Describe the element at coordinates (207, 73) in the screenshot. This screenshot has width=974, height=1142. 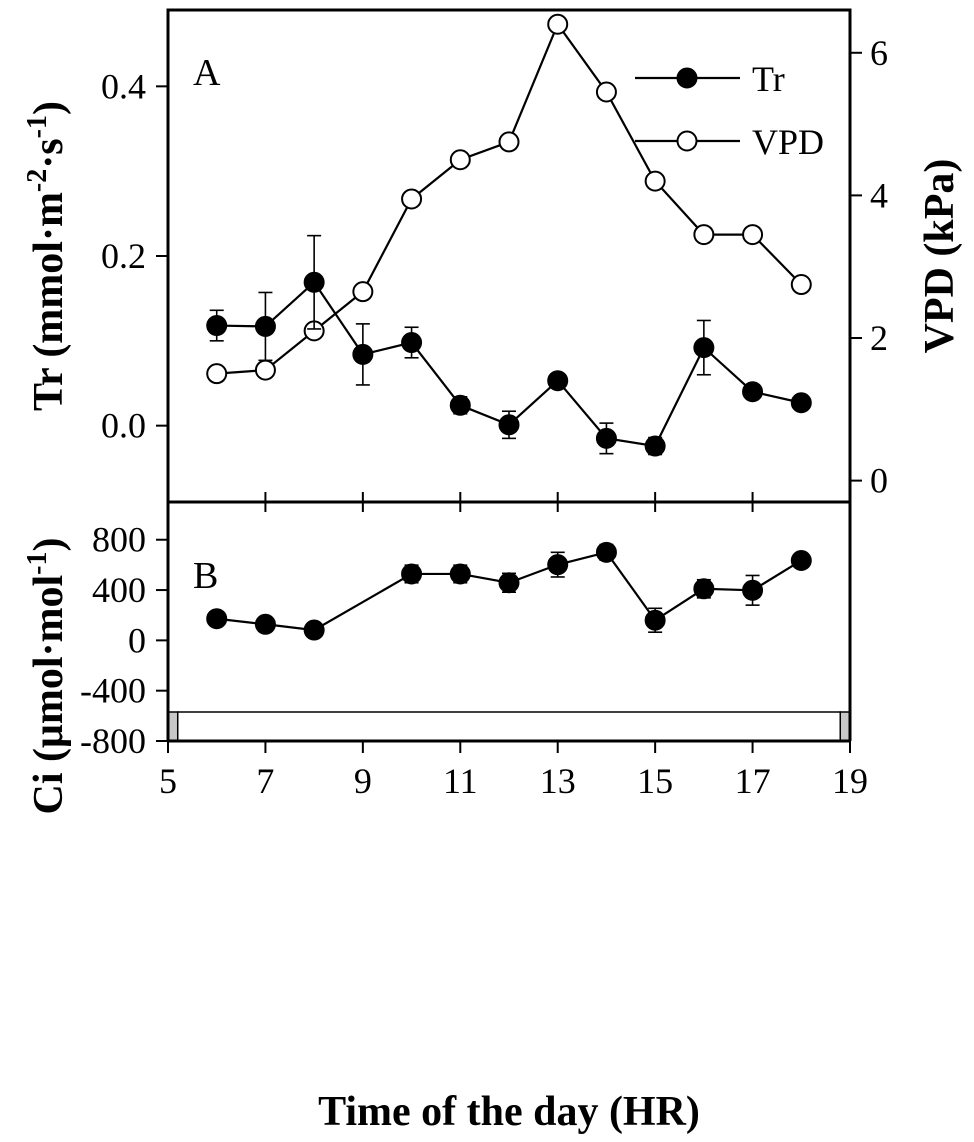
I see `panel-a-label: A` at that location.